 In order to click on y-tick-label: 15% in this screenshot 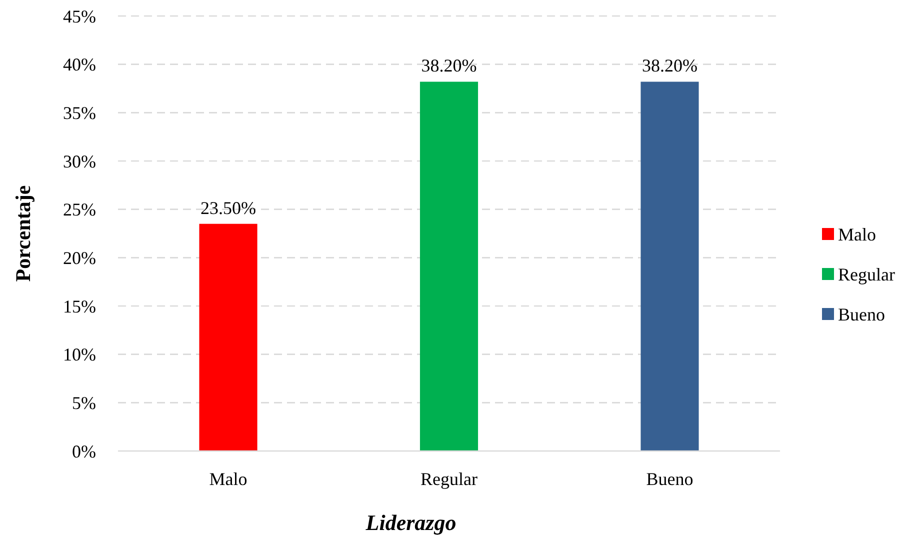, I will do `click(79, 306)`.